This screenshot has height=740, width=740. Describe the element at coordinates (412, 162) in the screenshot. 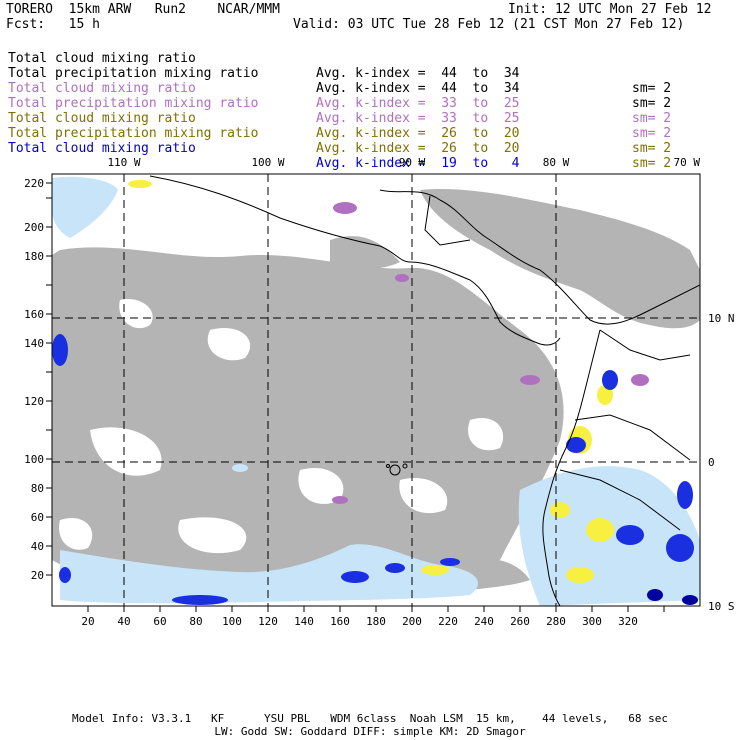

I see `lon-label-top: 90 W` at that location.